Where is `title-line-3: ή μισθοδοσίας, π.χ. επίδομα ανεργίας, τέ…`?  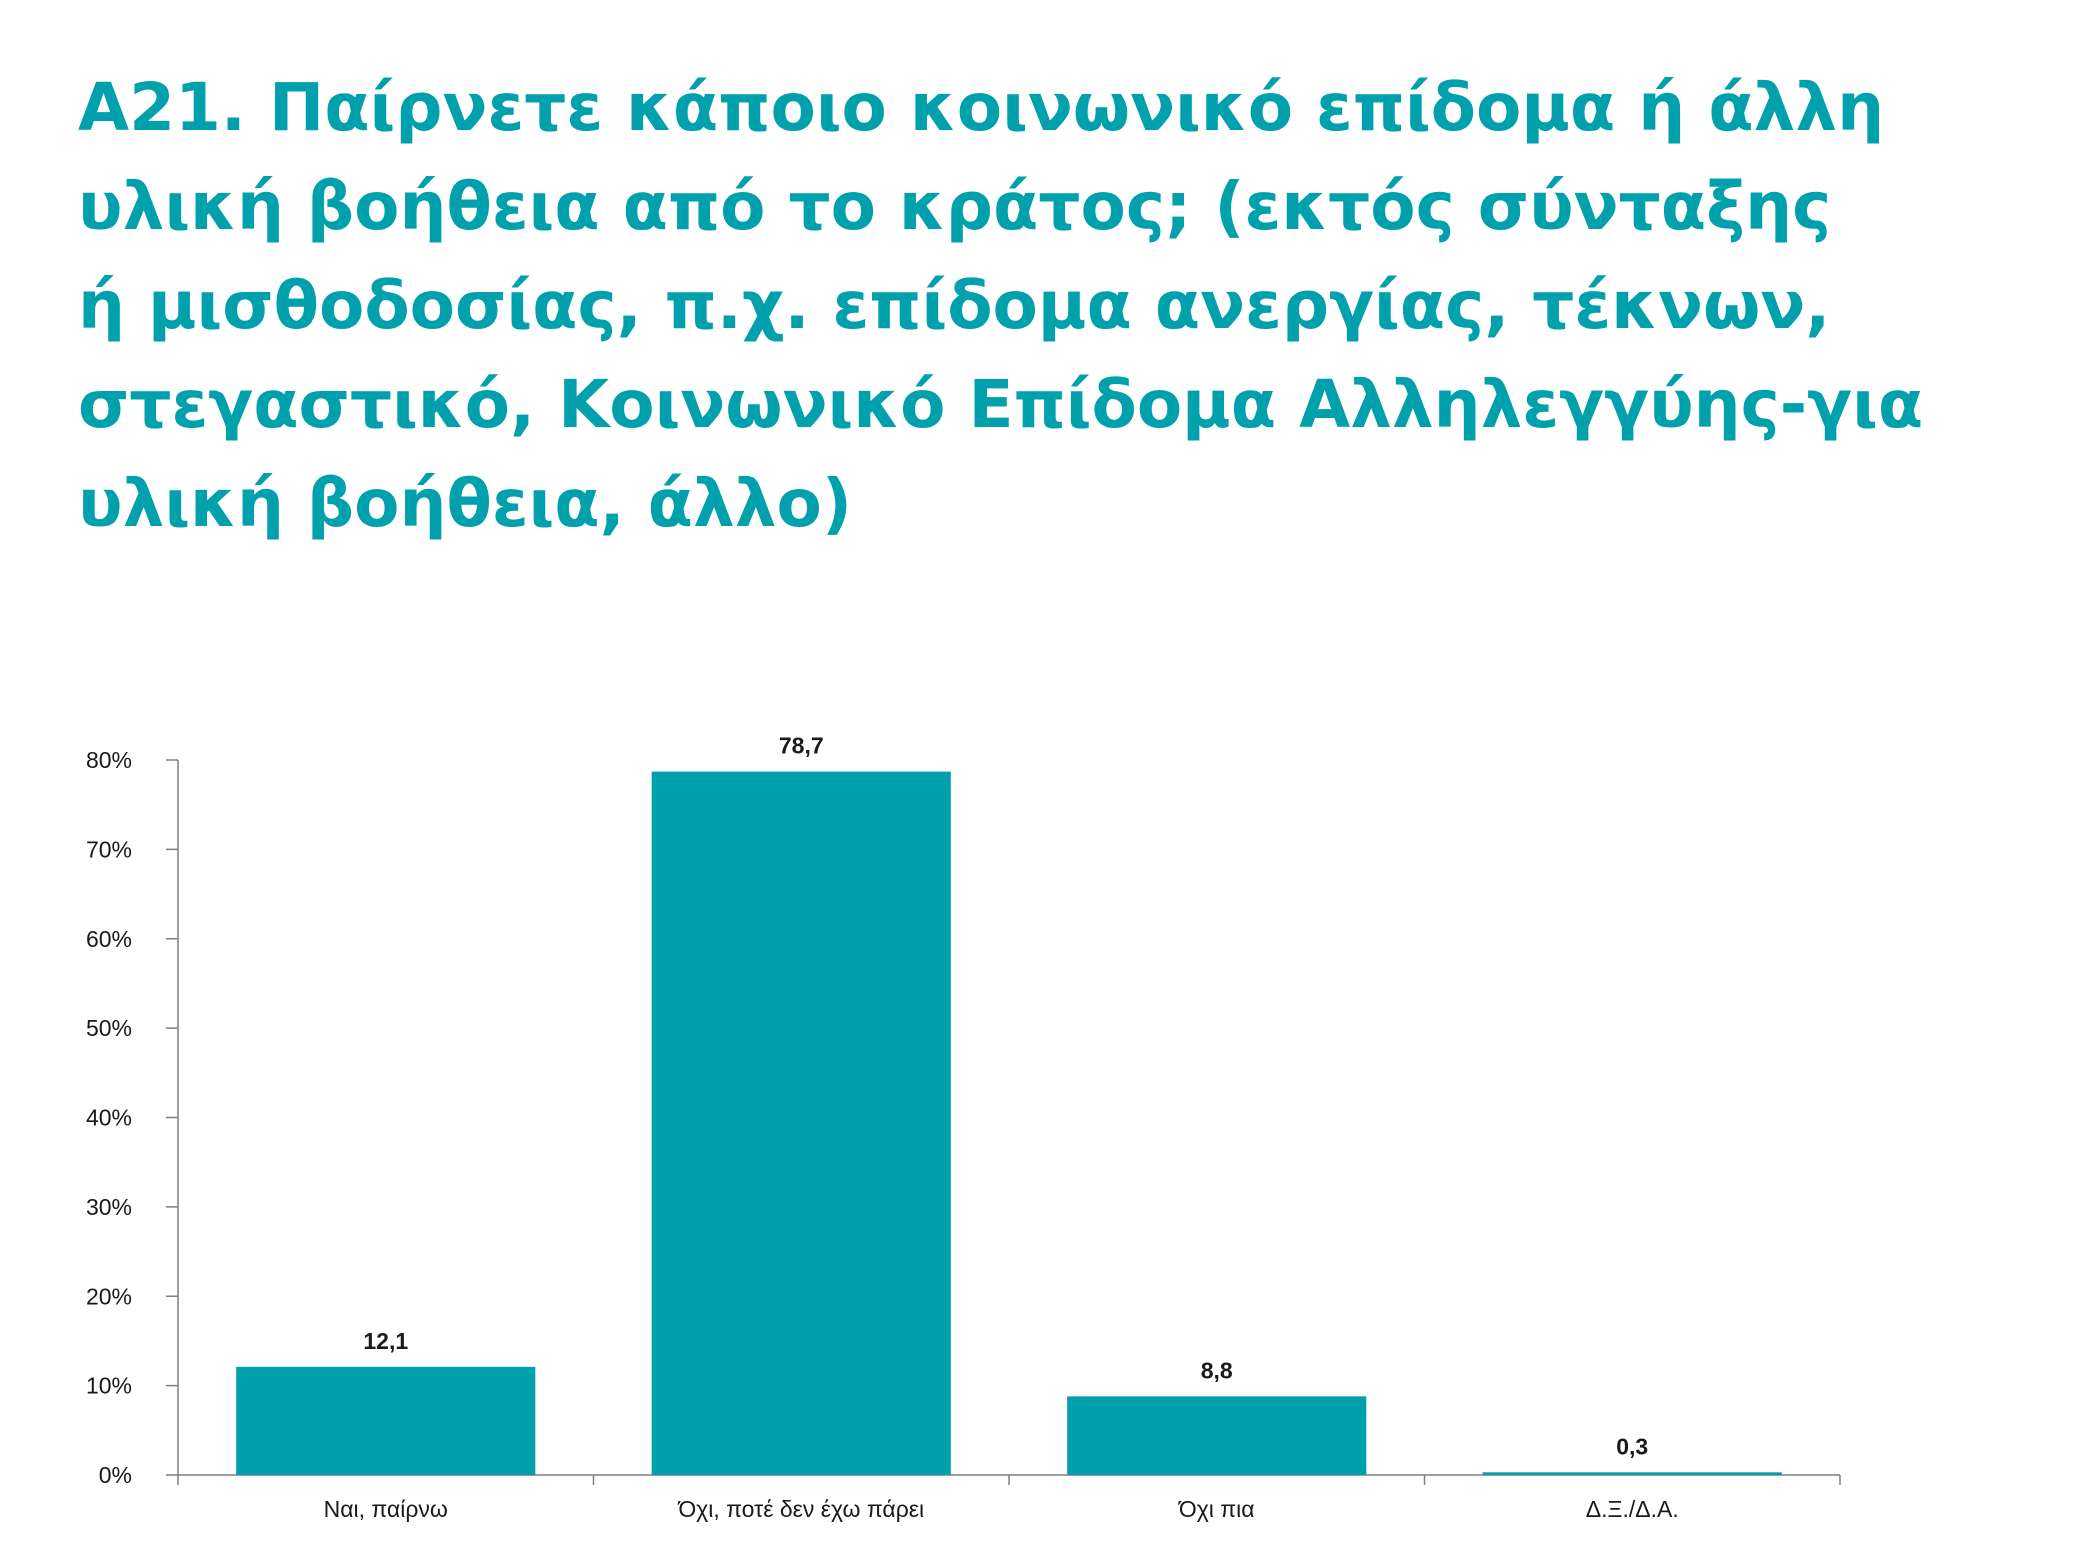 title-line-3: ή μισθοδοσίας, π.χ. επίδομα ανεργίας, τέ… is located at coordinates (954, 305).